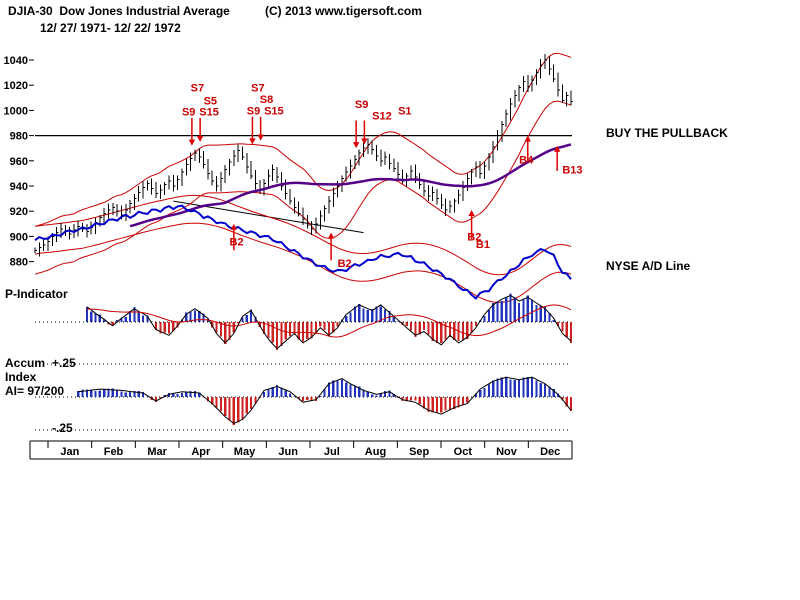 The width and height of the screenshot is (800, 600). What do you see at coordinates (36, 294) in the screenshot?
I see `p-indicator-label: P-Indicator` at bounding box center [36, 294].